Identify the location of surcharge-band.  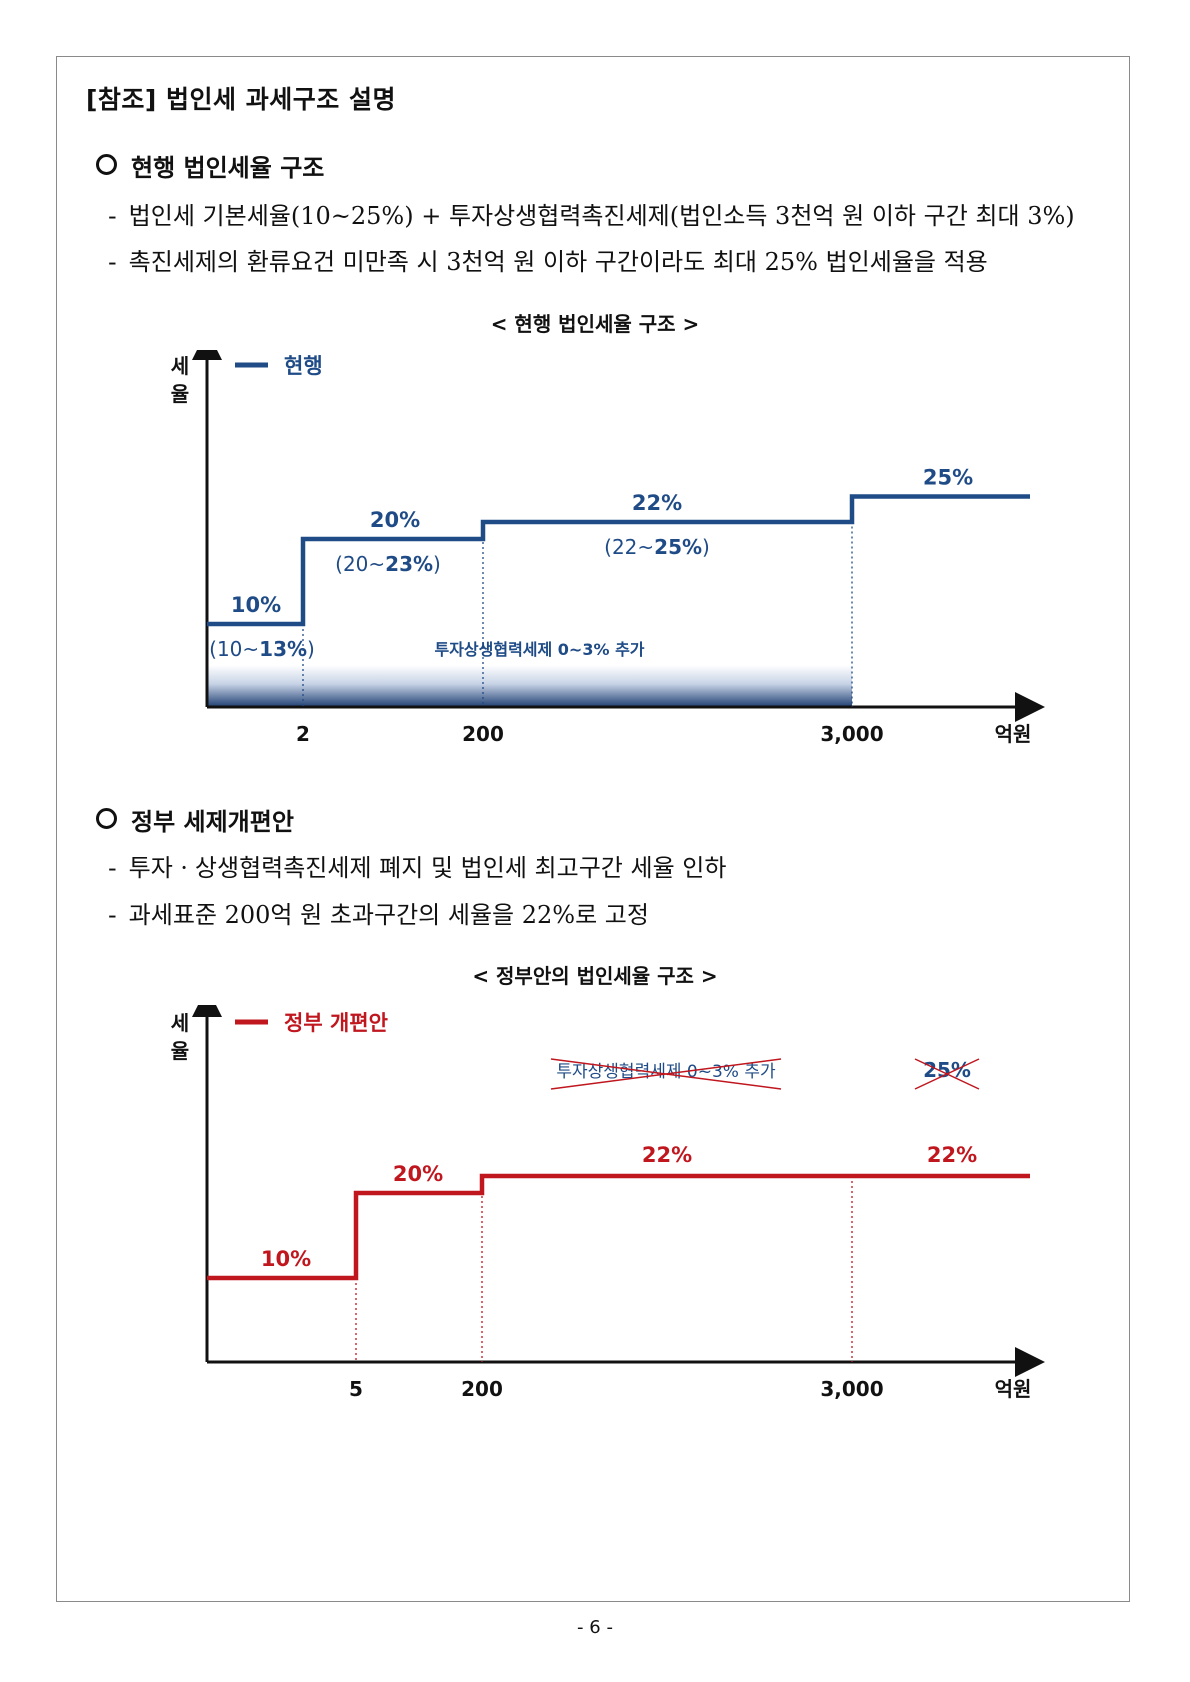
(529, 686).